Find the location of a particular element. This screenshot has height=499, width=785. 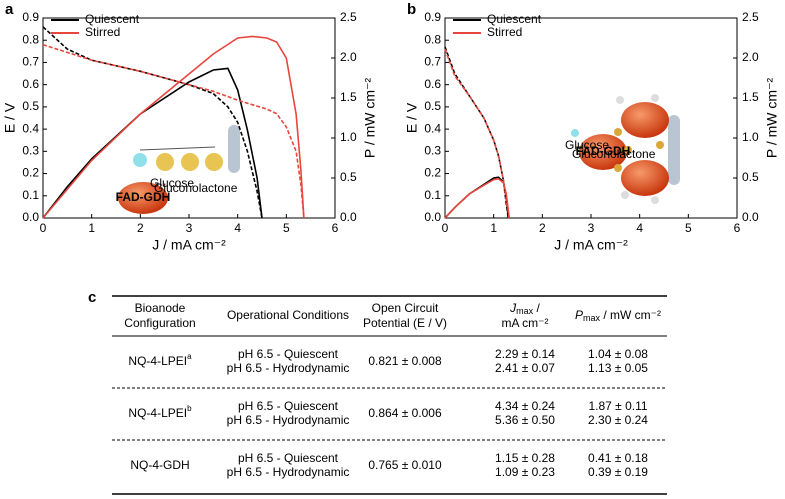

header-cell: Open Circuit is located at coordinates (405, 308).